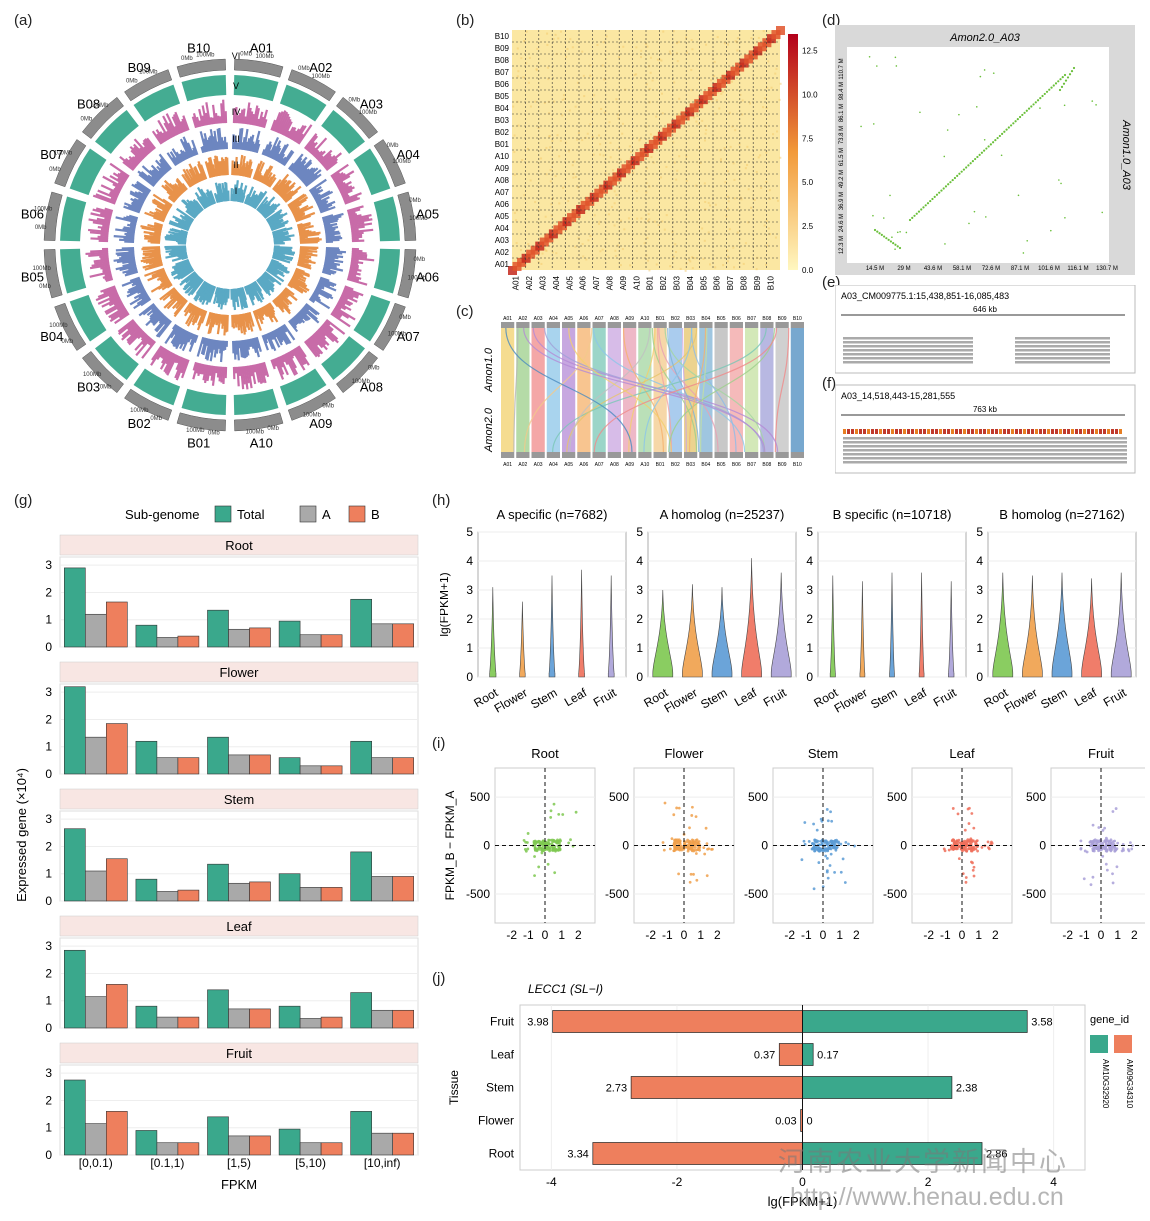  What do you see at coordinates (261, 443) in the screenshot?
I see `chrom-label-A10: A10` at bounding box center [261, 443].